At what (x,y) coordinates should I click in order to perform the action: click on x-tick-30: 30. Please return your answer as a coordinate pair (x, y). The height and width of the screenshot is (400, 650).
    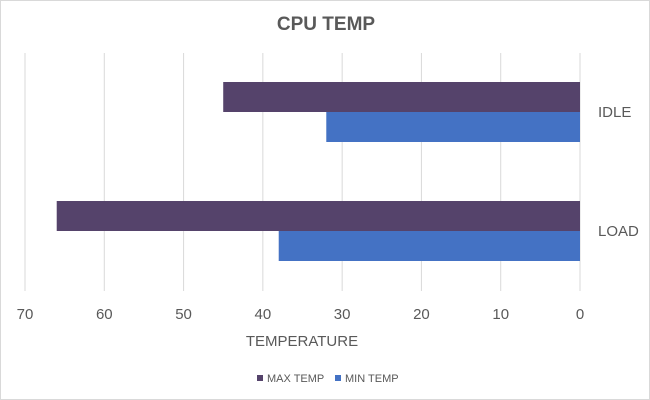
    Looking at the image, I should click on (342, 314).